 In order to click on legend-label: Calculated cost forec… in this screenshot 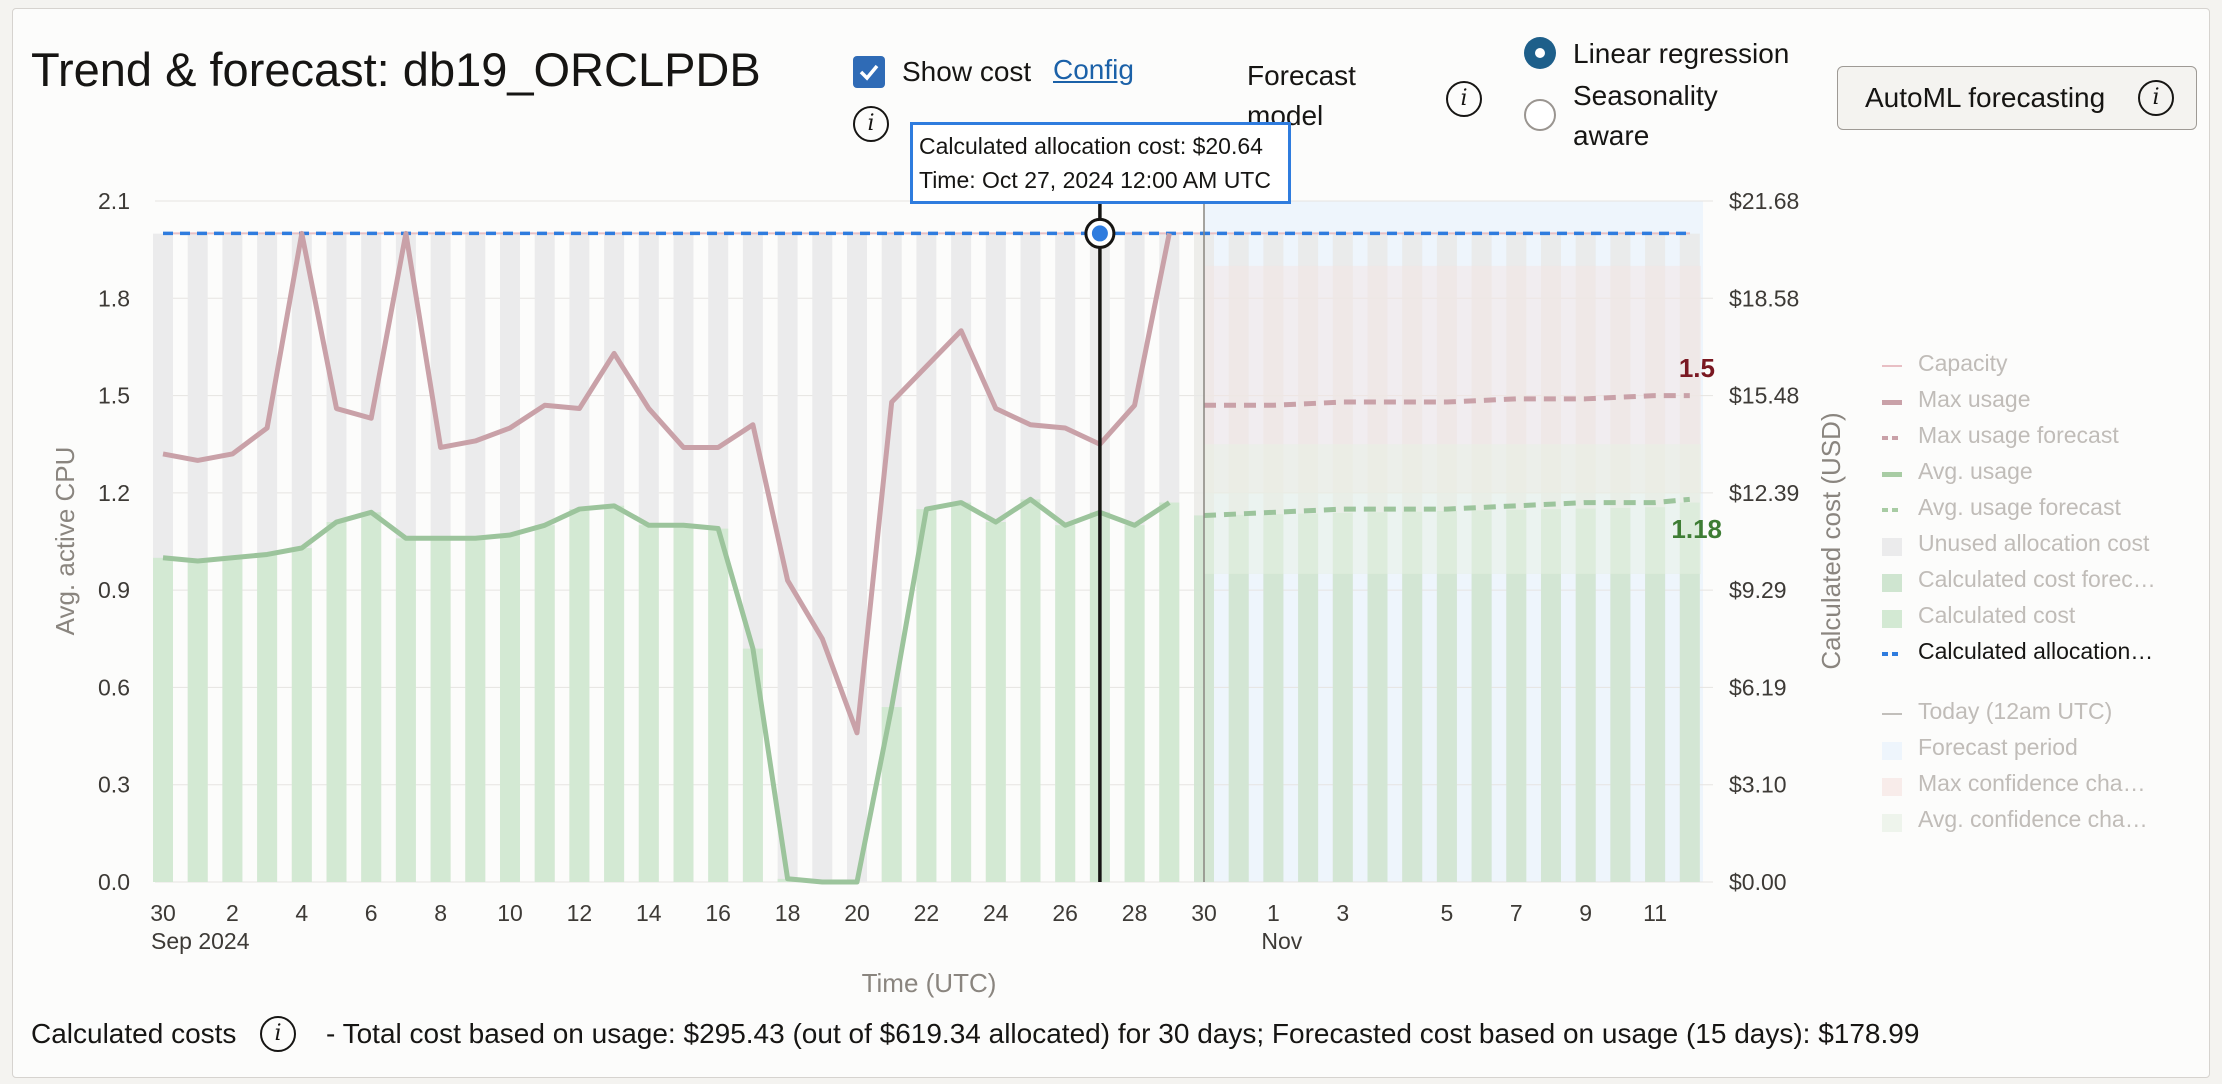, I will do `click(2037, 579)`.